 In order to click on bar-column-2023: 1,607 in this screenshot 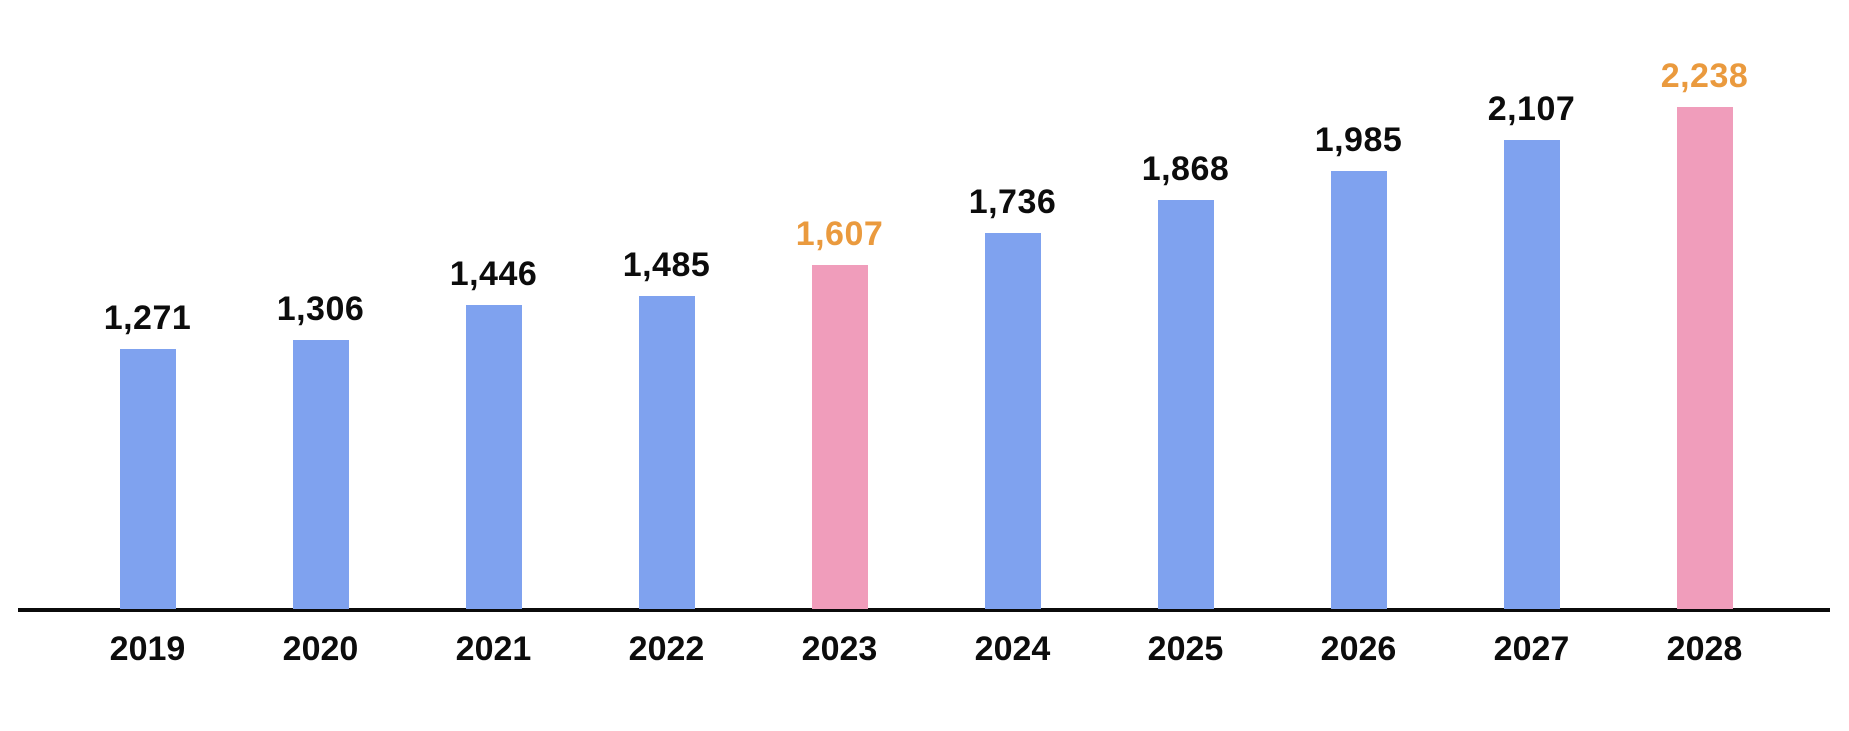, I will do `click(839, 413)`.